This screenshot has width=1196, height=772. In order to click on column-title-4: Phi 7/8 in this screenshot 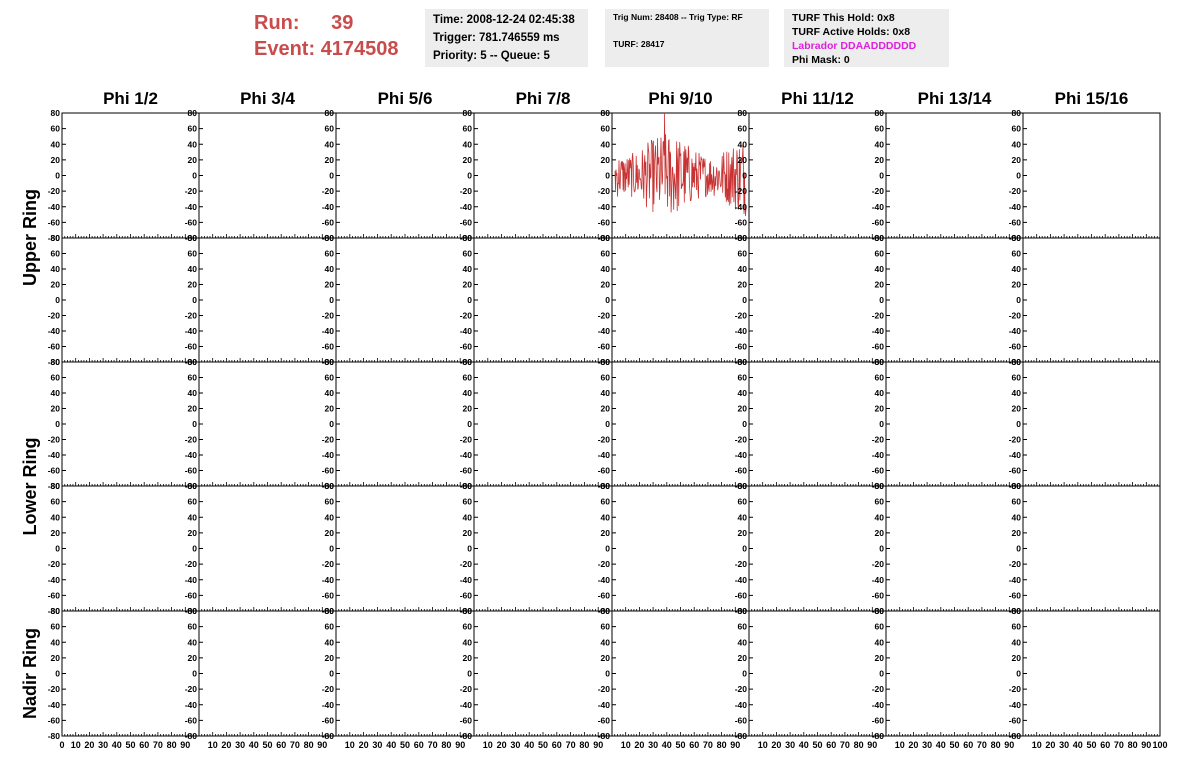, I will do `click(543, 98)`.